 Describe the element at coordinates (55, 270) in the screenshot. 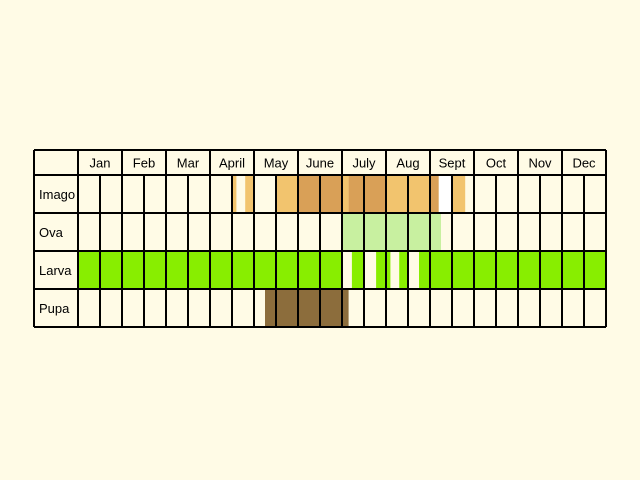

I see `row-label-larva: Larva` at that location.